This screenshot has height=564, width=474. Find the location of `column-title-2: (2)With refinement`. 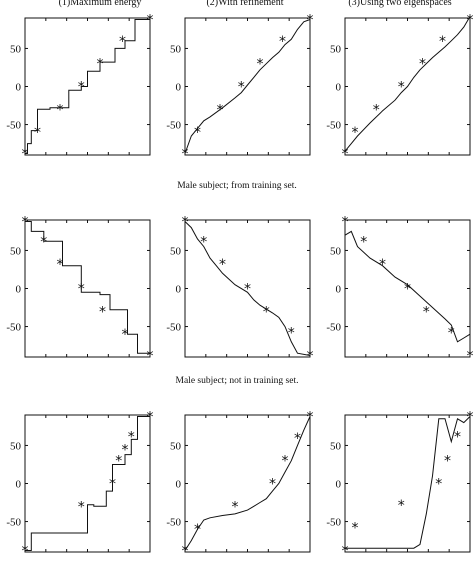

column-title-2: (2)With refinement is located at coordinates (245, 4).